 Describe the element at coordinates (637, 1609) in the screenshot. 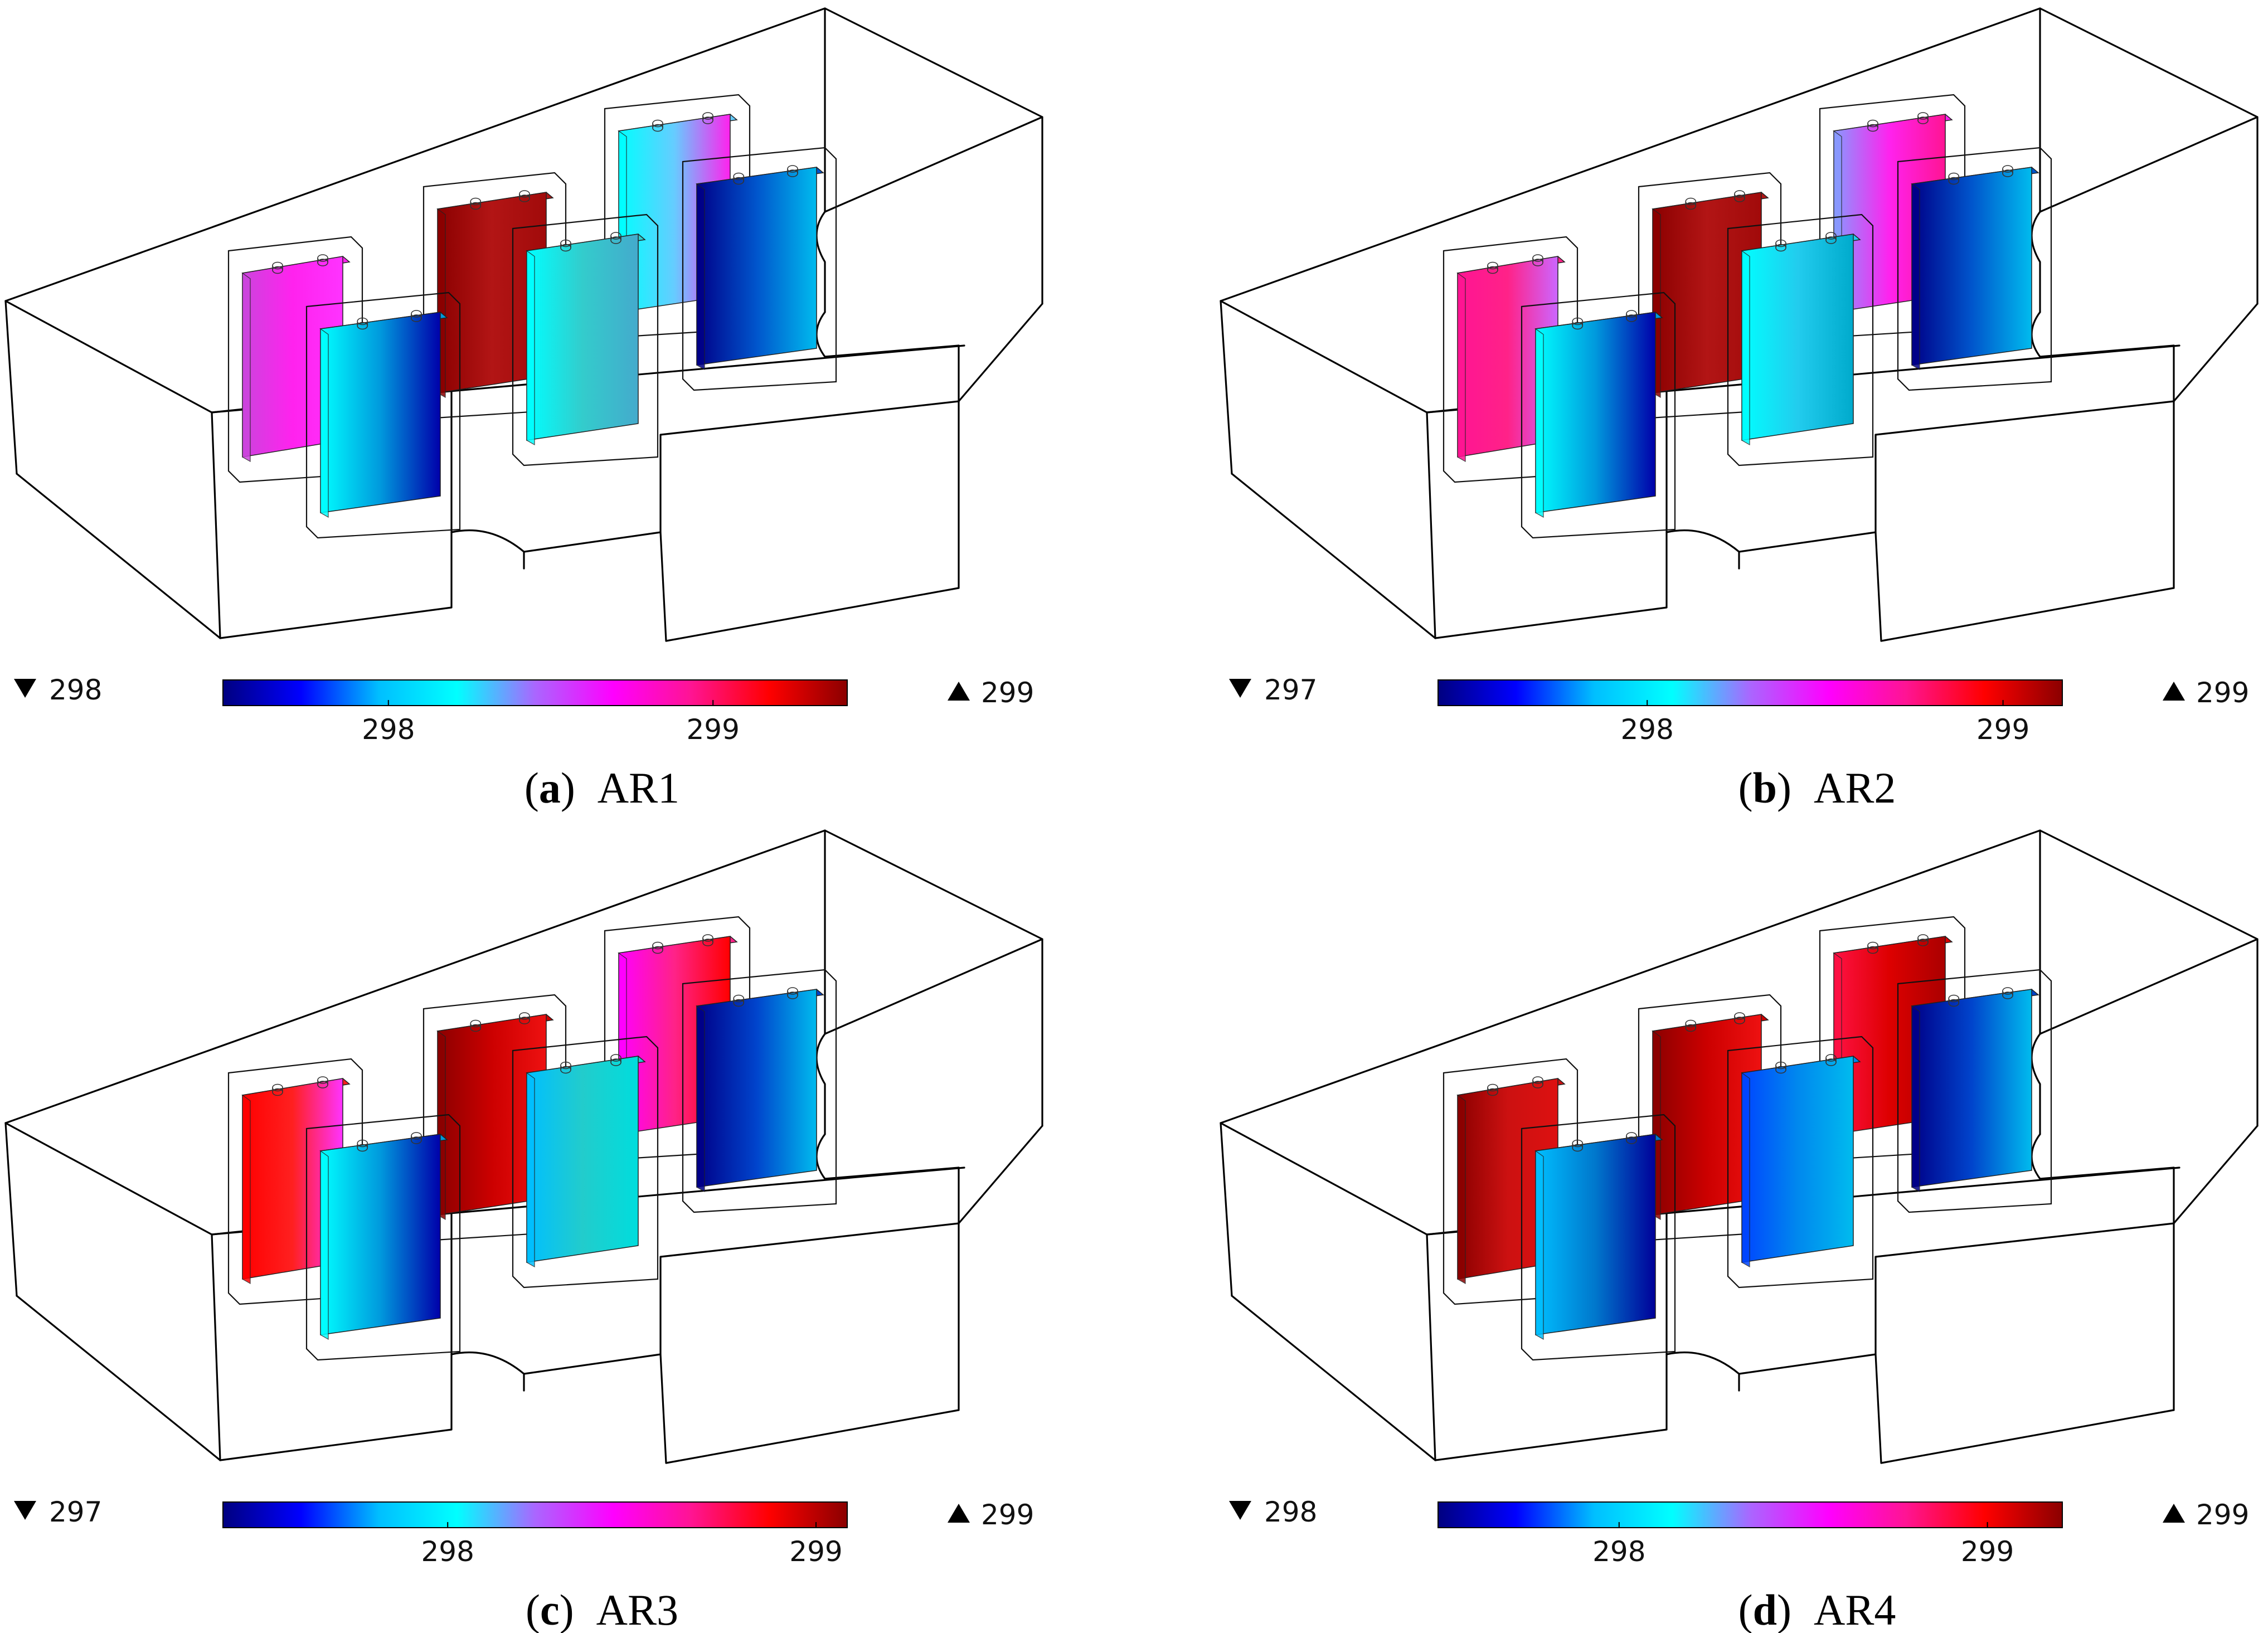

I see `caption-label: AR3` at that location.